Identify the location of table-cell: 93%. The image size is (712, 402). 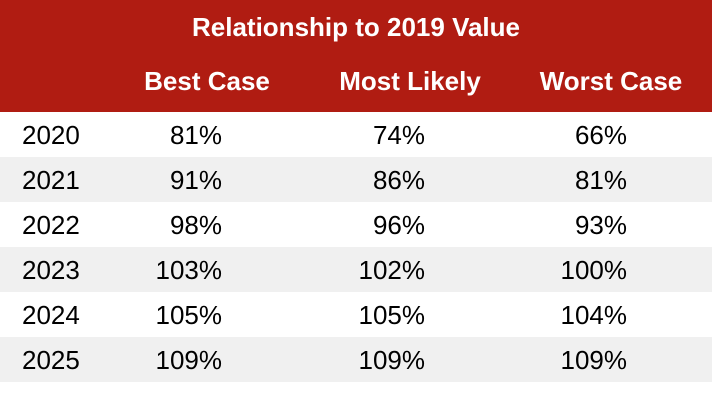
(600, 225).